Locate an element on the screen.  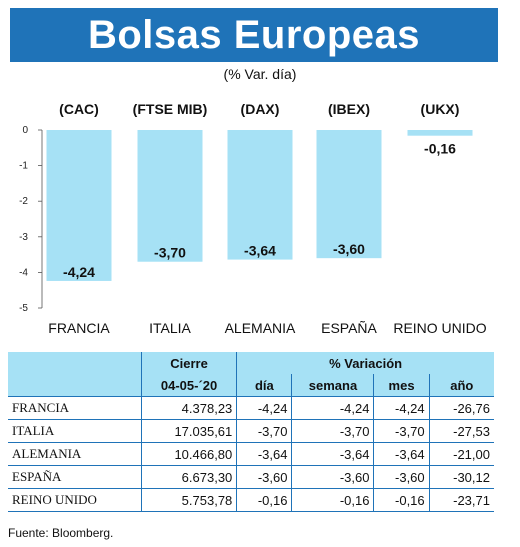
y-tick-label: -4 is located at coordinates (23, 272).